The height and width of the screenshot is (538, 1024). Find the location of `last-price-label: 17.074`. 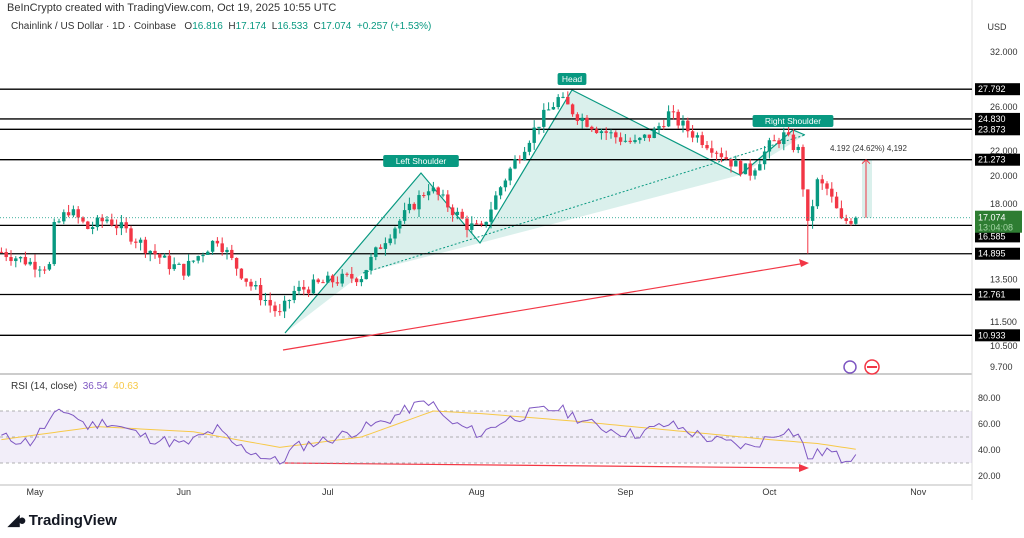

last-price-label: 17.074 is located at coordinates (992, 218).